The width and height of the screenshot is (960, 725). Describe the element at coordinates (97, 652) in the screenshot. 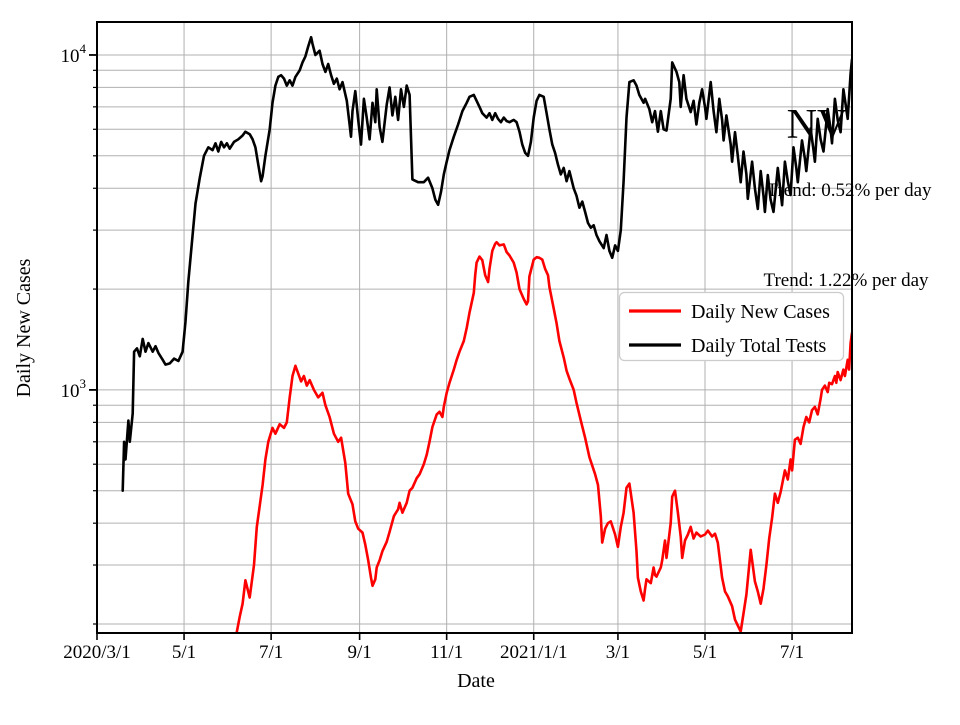

I see `x-tick-label: 2020/3/1` at that location.